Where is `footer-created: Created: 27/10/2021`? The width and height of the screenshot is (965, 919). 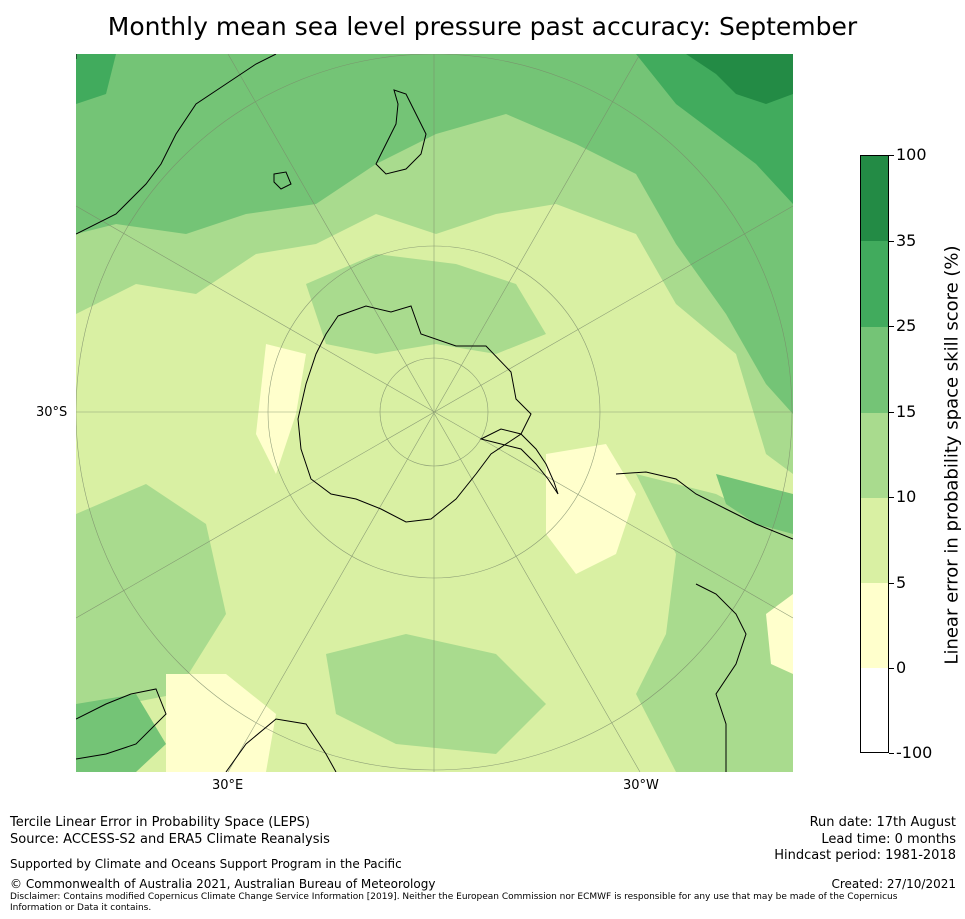 footer-created: Created: 27/10/2021 is located at coordinates (893, 884).